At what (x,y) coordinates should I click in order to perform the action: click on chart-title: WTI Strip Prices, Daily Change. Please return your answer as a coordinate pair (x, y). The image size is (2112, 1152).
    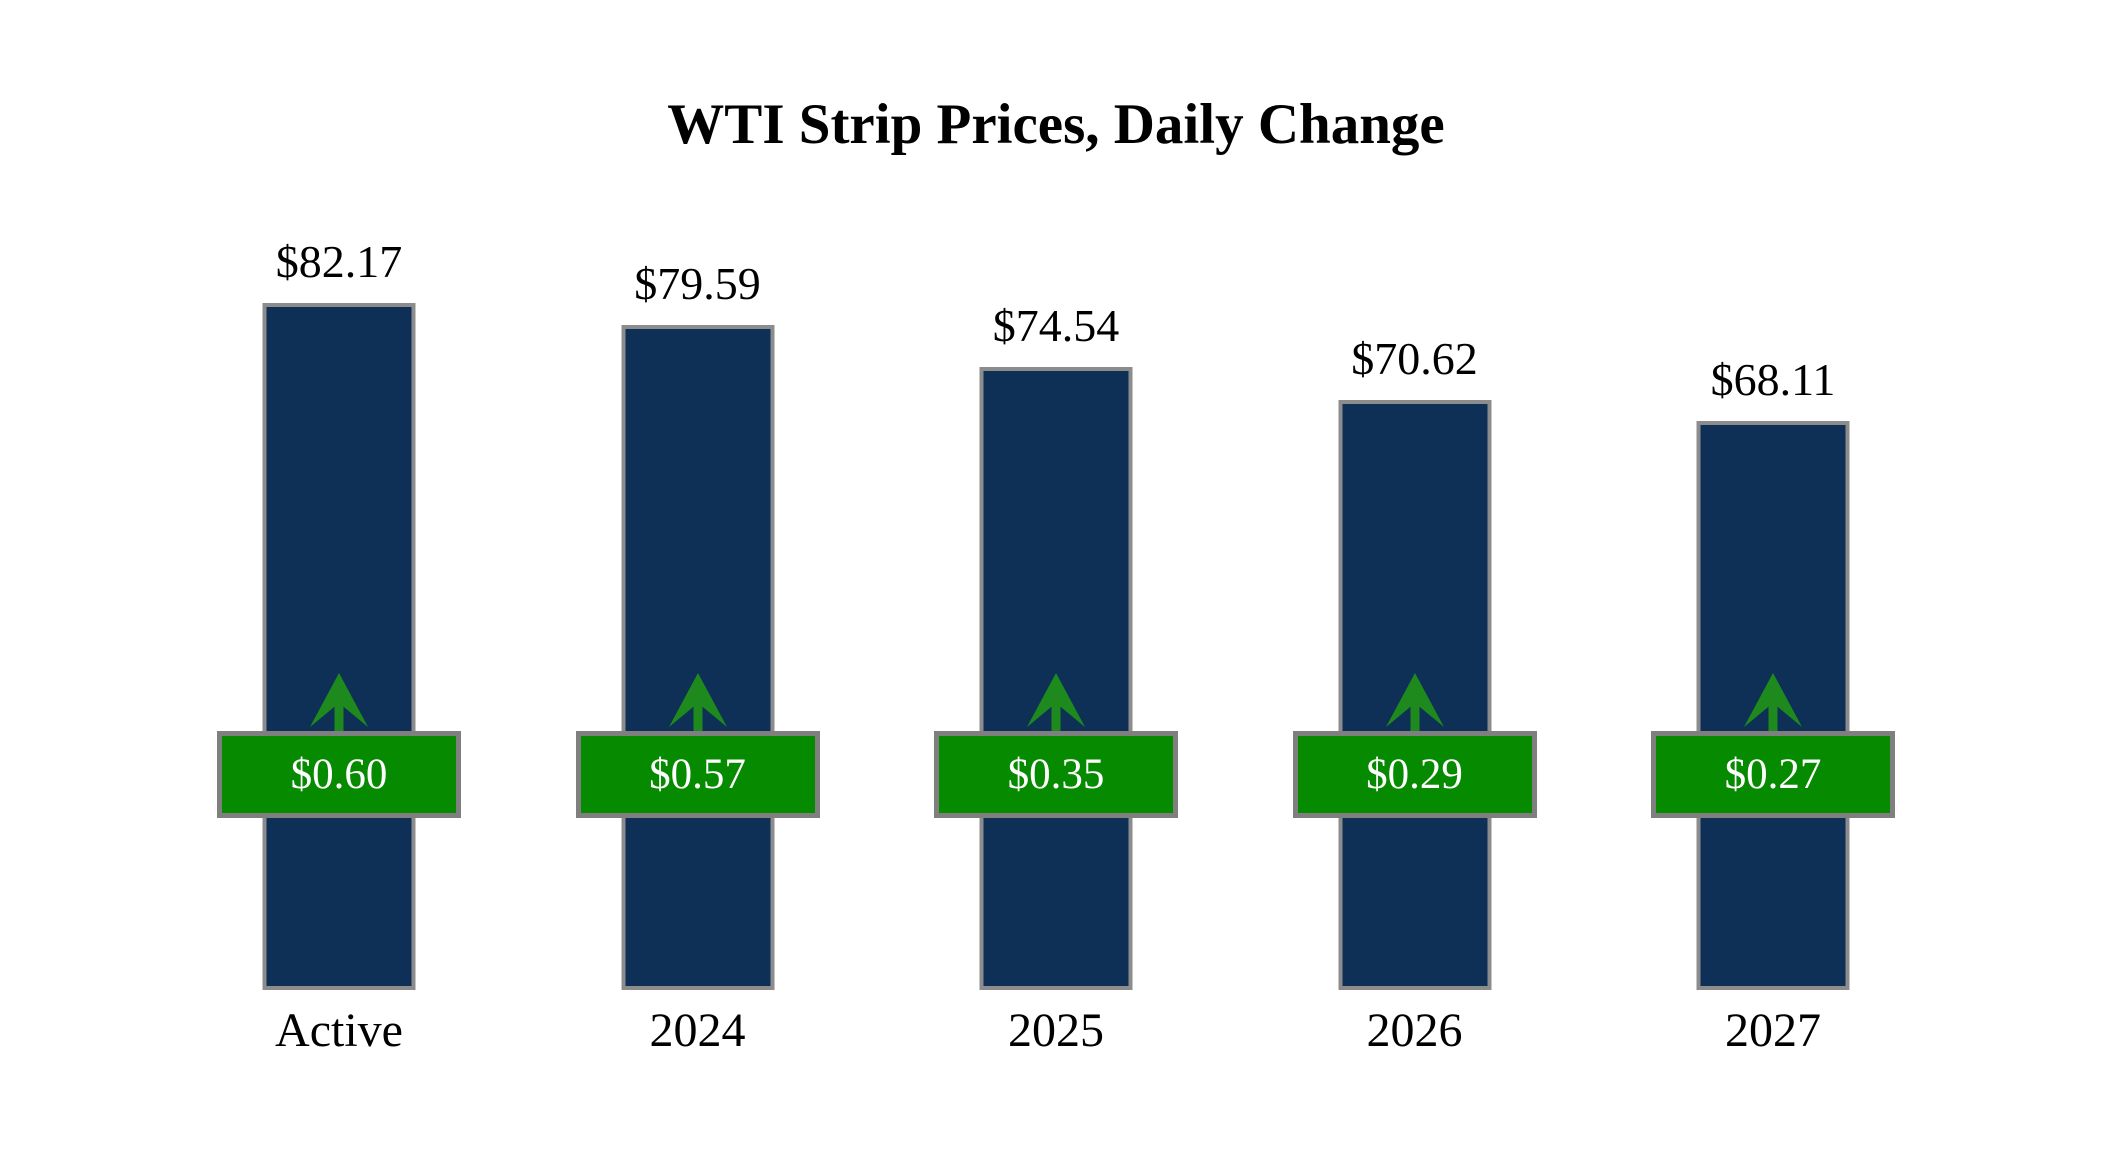
    Looking at the image, I should click on (1056, 124).